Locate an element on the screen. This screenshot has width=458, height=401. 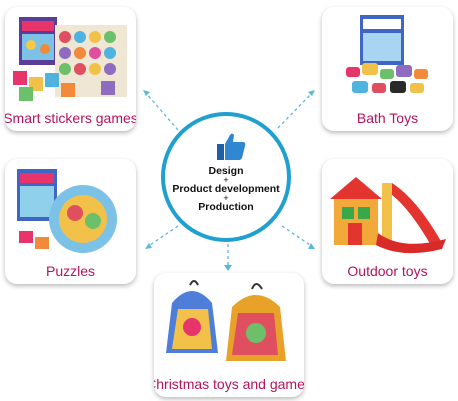
card-christmas-toys-and-games: Christmas toys and games is located at coordinates (229, 335).